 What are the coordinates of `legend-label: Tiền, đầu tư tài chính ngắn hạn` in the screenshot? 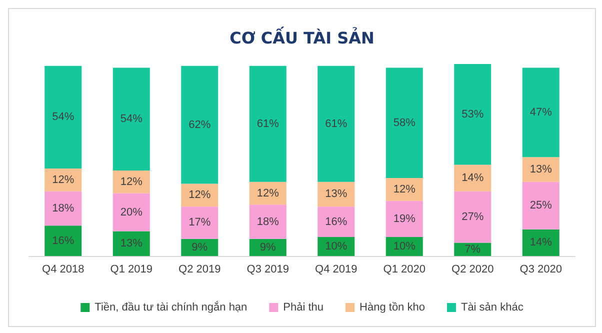 It's located at (171, 307).